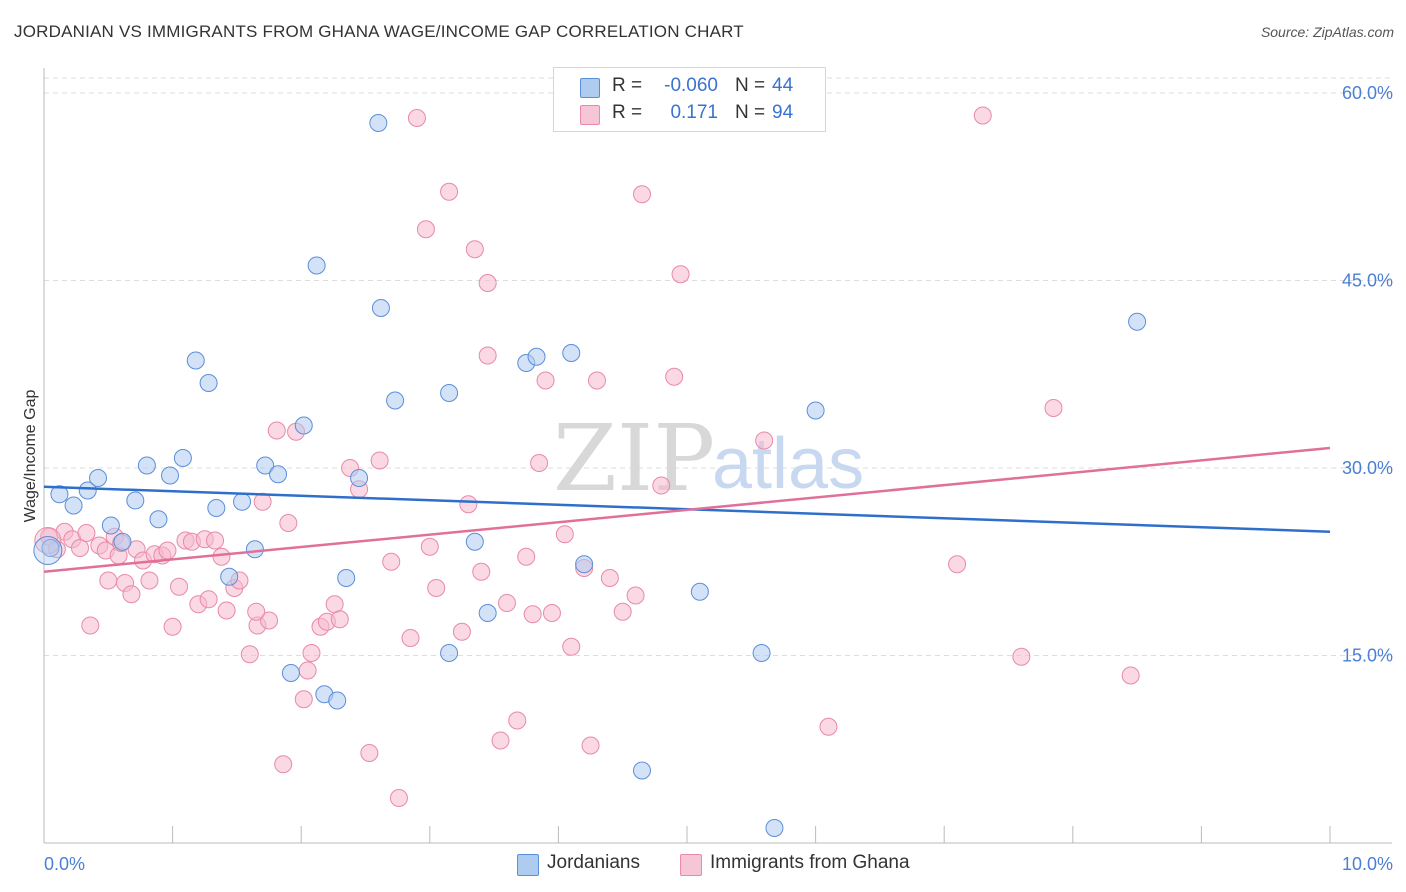 Image resolution: width=1406 pixels, height=892 pixels. I want to click on x-tick-label: 10.0%, so click(1367, 864).